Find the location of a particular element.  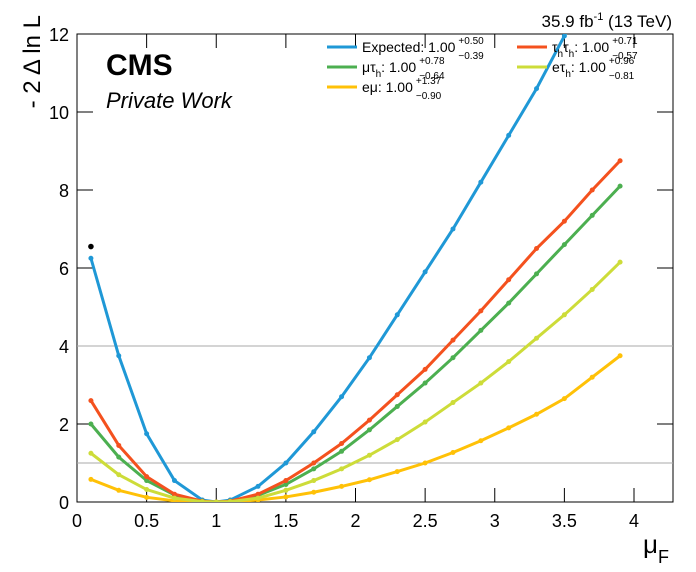

legend-uncertainty-up: +0.71 is located at coordinates (625, 41).